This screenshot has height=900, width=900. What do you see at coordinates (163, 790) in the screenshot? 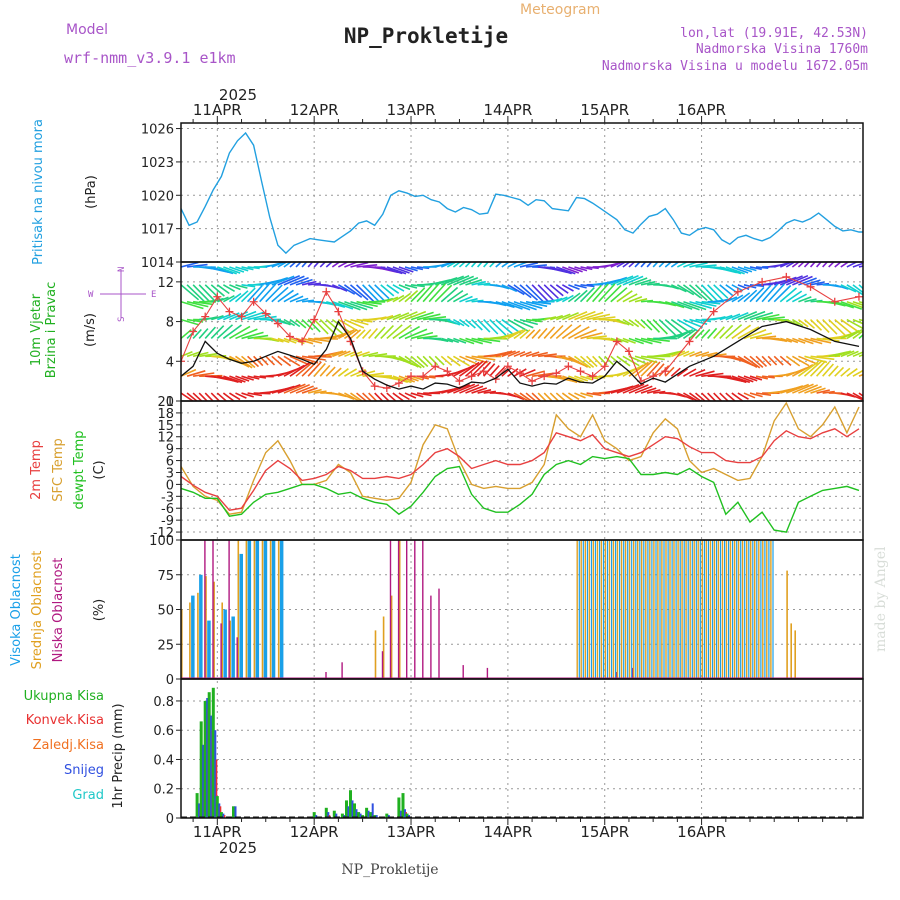
I see `y-tick-label: 0.2` at bounding box center [163, 790].